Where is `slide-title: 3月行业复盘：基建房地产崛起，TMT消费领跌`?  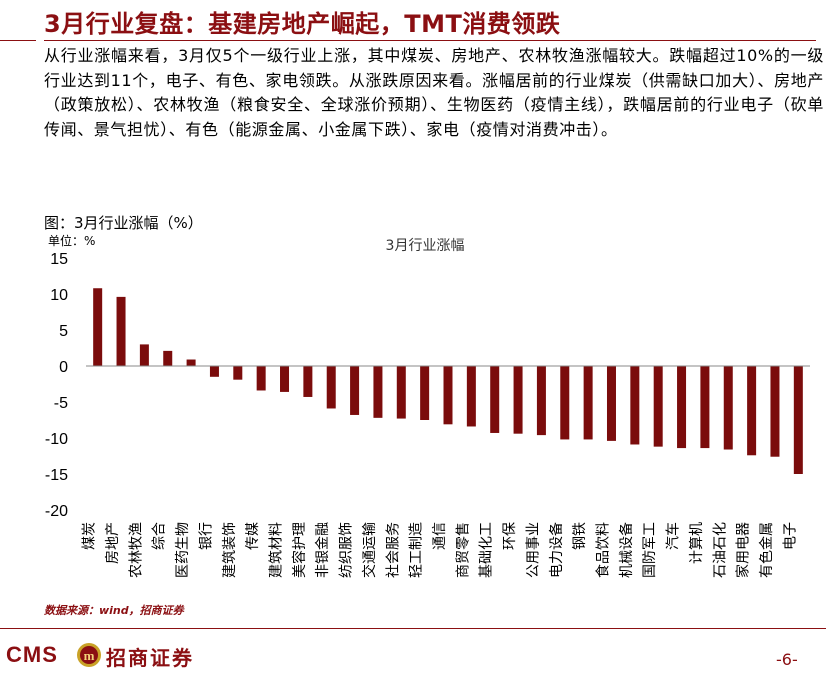
slide-title: 3月行业复盘：基建房地产崛起，TMT消费领跌 is located at coordinates (302, 24).